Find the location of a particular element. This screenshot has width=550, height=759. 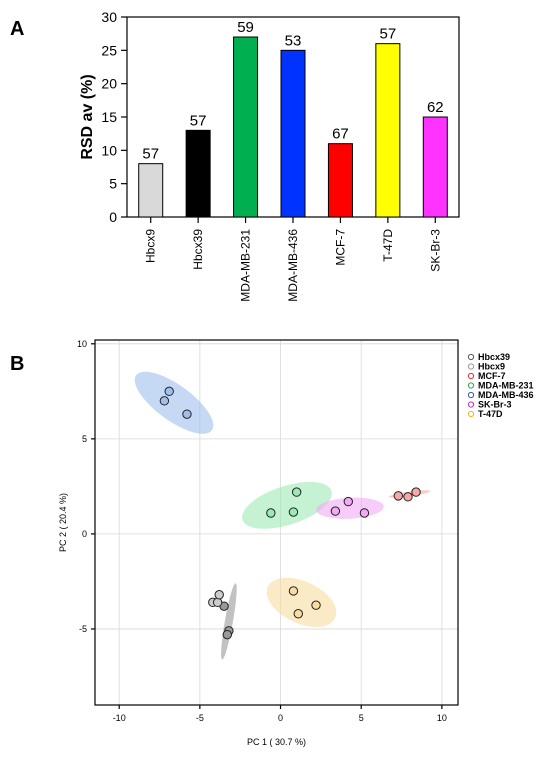

point-hbcx39 is located at coordinates (227, 634).